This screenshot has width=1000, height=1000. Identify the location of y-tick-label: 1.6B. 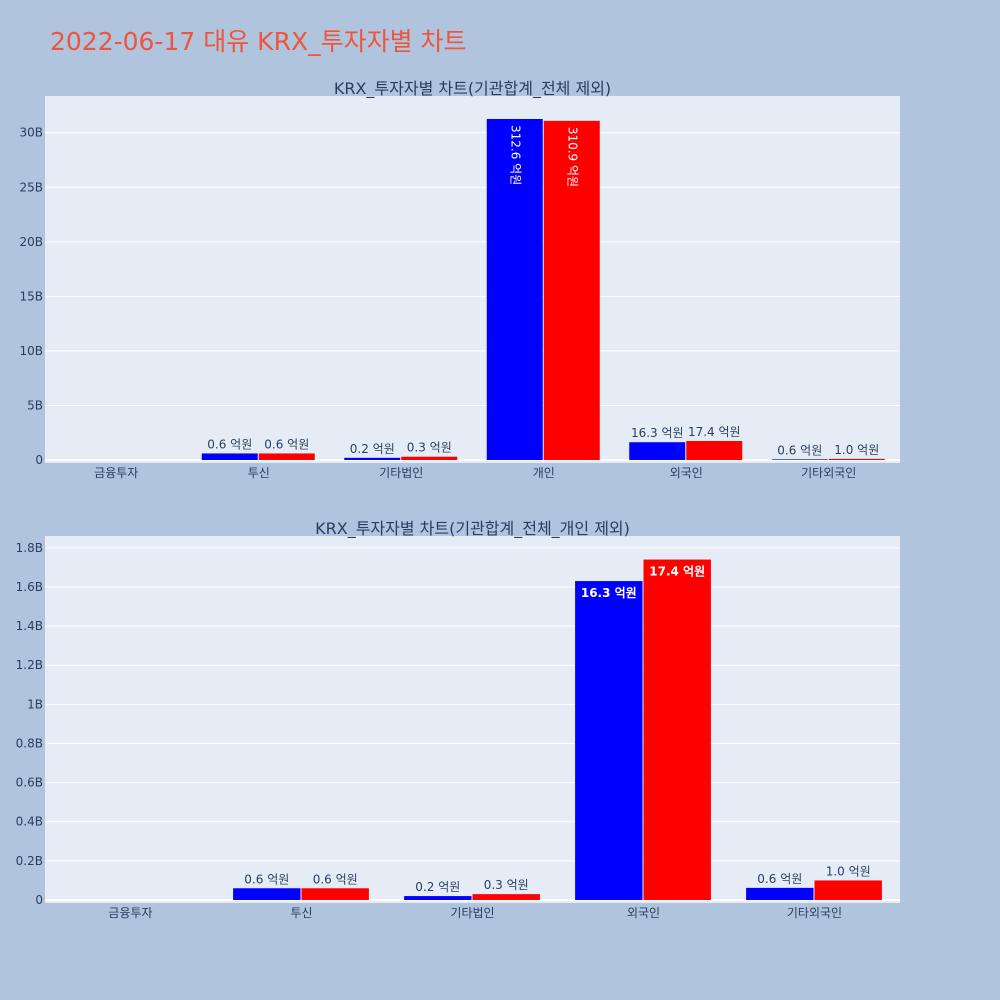
(29, 587).